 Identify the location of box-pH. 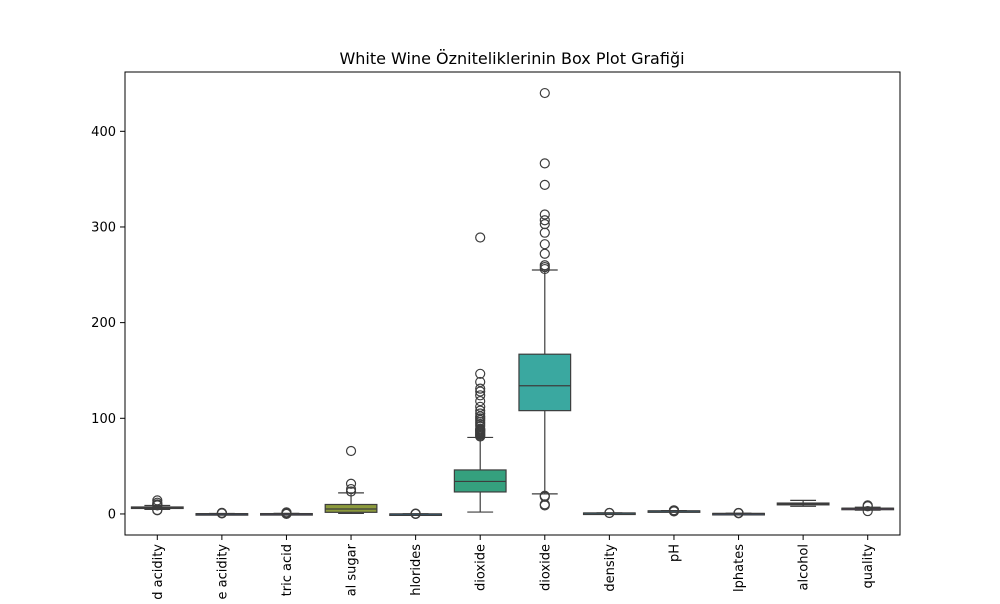
(674, 511).